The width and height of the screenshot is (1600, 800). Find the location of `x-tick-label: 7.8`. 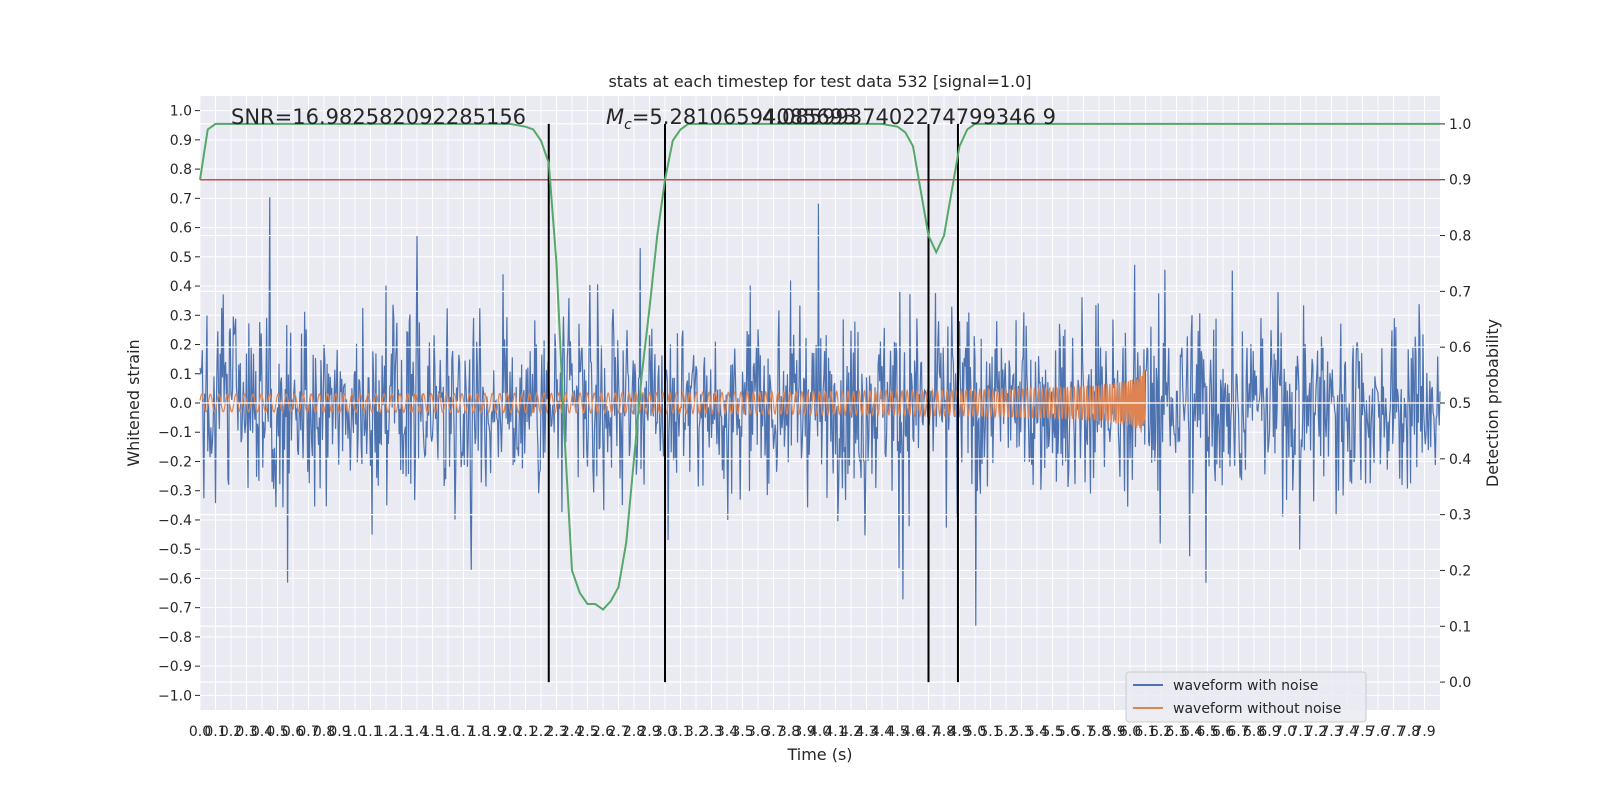

x-tick-label: 7.8 is located at coordinates (1409, 732).